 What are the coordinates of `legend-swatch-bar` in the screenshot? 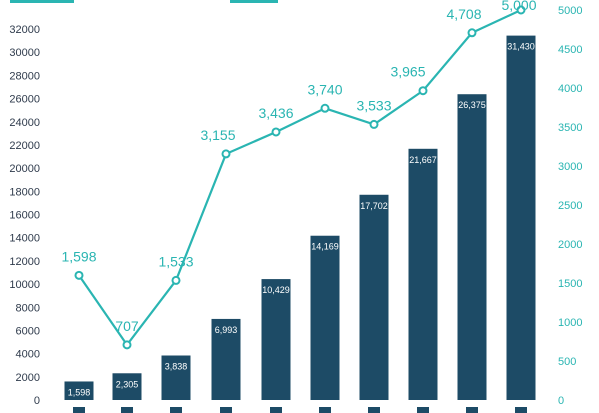 It's located at (42, 1).